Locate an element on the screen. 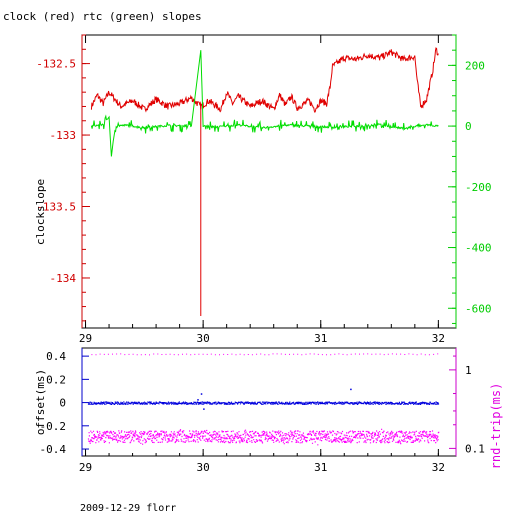 The height and width of the screenshot is (512, 512). bottom-left-y-tick-label: 0.2 is located at coordinates (56, 379).